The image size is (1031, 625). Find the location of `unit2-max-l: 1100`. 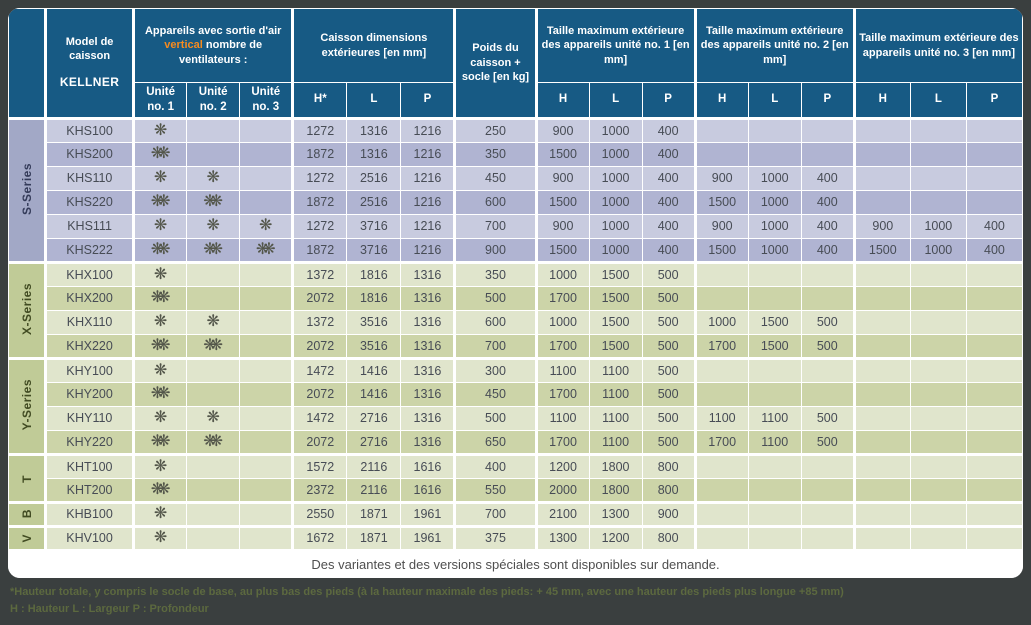

unit2-max-l: 1100 is located at coordinates (774, 442).